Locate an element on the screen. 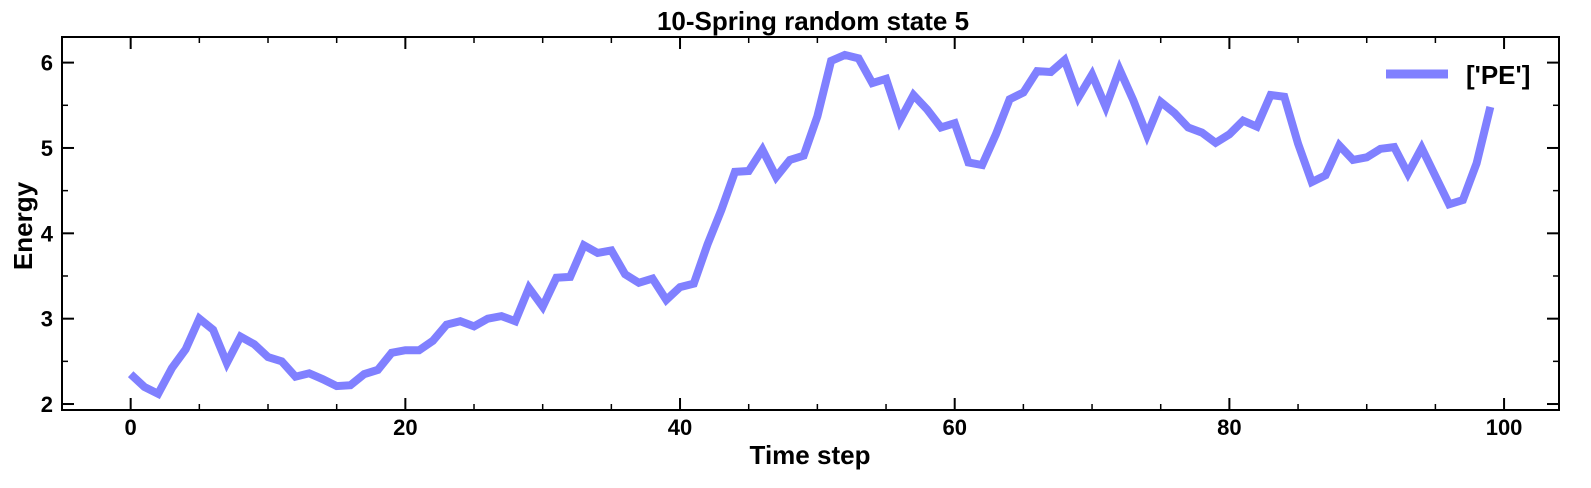 The height and width of the screenshot is (488, 1591). chart-title: 10-Spring random state 5 is located at coordinates (813, 21).